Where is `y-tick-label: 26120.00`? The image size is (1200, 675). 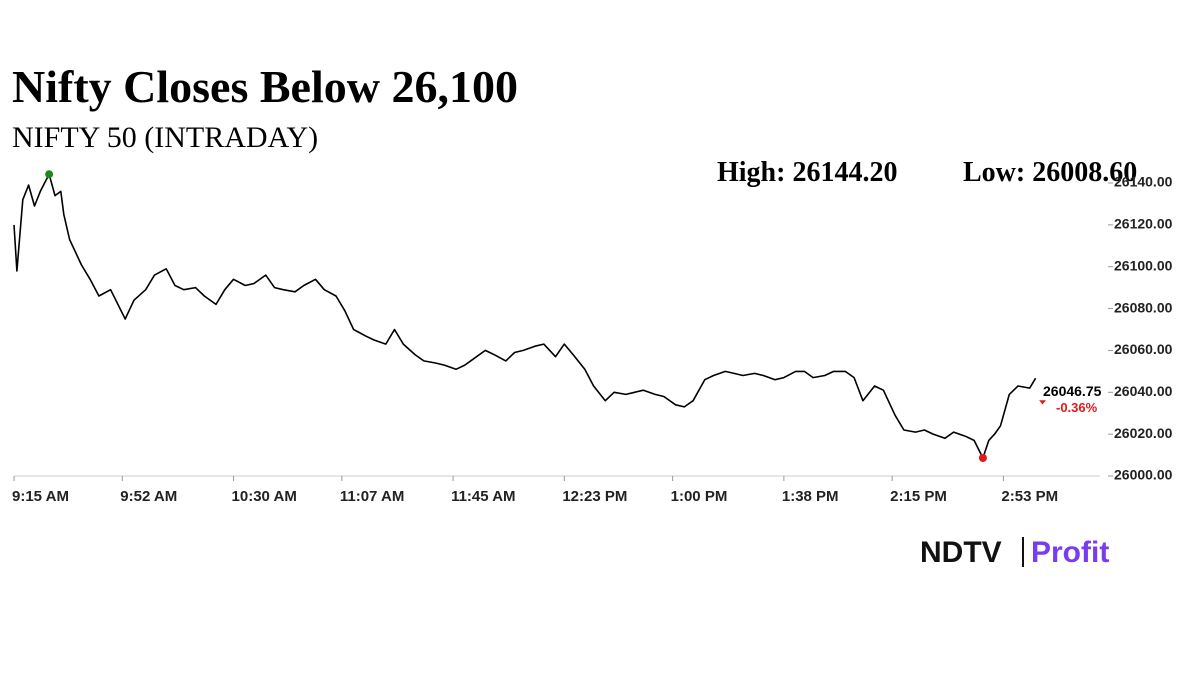 y-tick-label: 26120.00 is located at coordinates (1143, 224).